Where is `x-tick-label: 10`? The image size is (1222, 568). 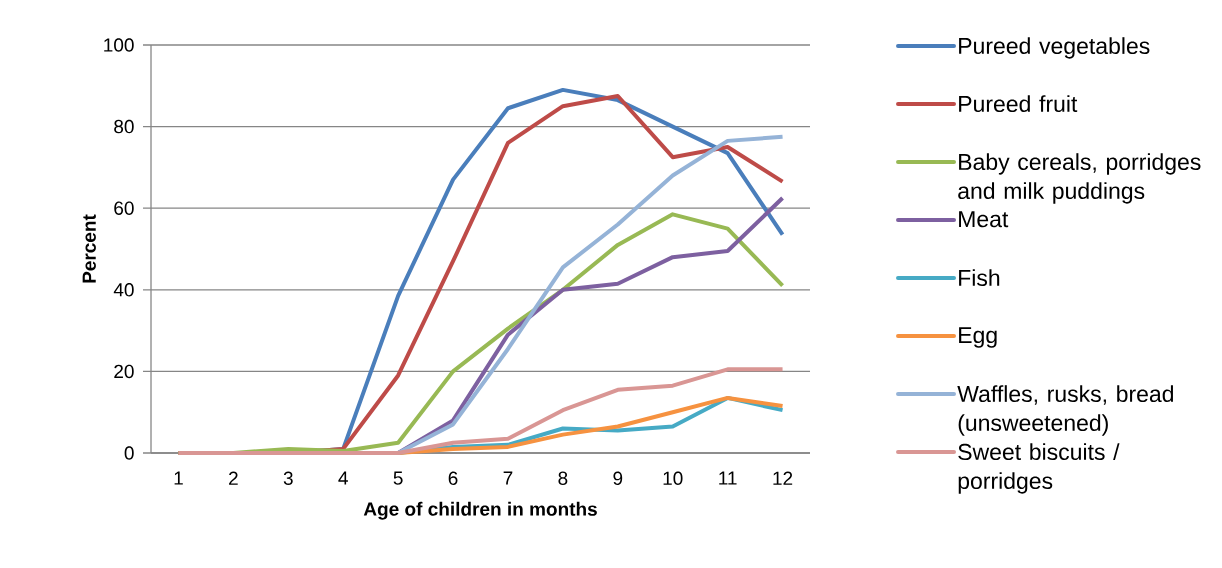
x-tick-label: 10 is located at coordinates (673, 478).